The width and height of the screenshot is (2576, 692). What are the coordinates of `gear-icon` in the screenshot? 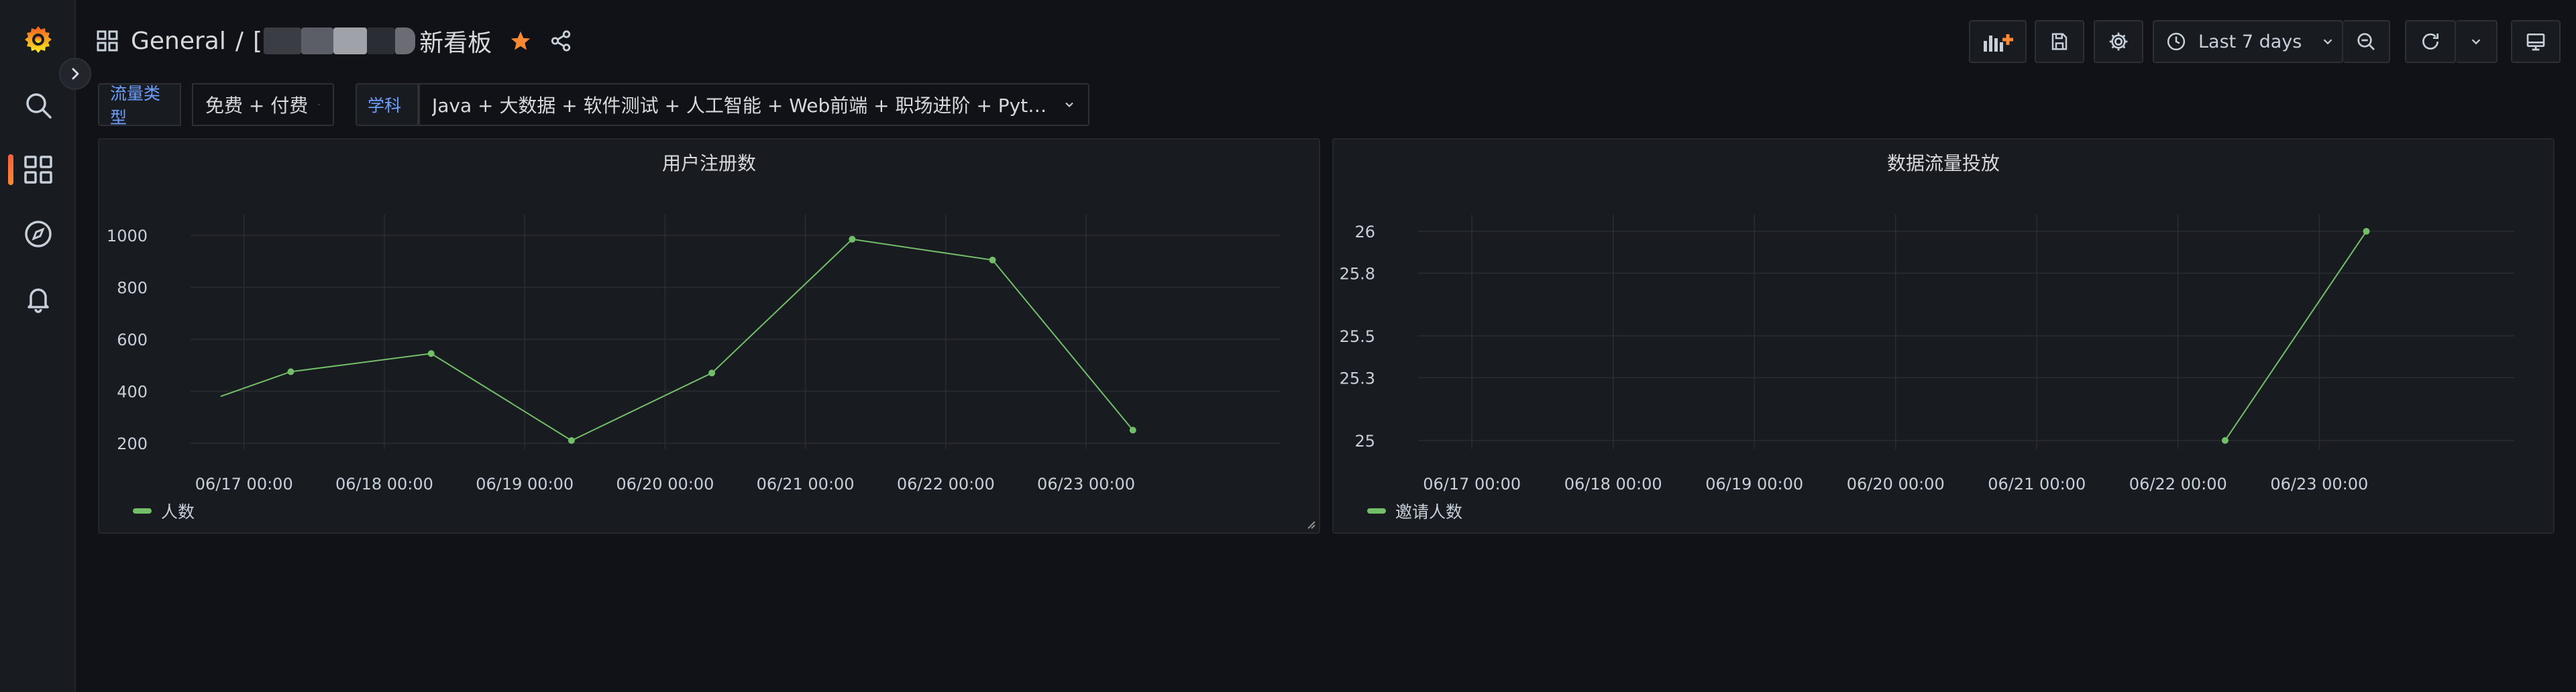 It's located at (2118, 41).